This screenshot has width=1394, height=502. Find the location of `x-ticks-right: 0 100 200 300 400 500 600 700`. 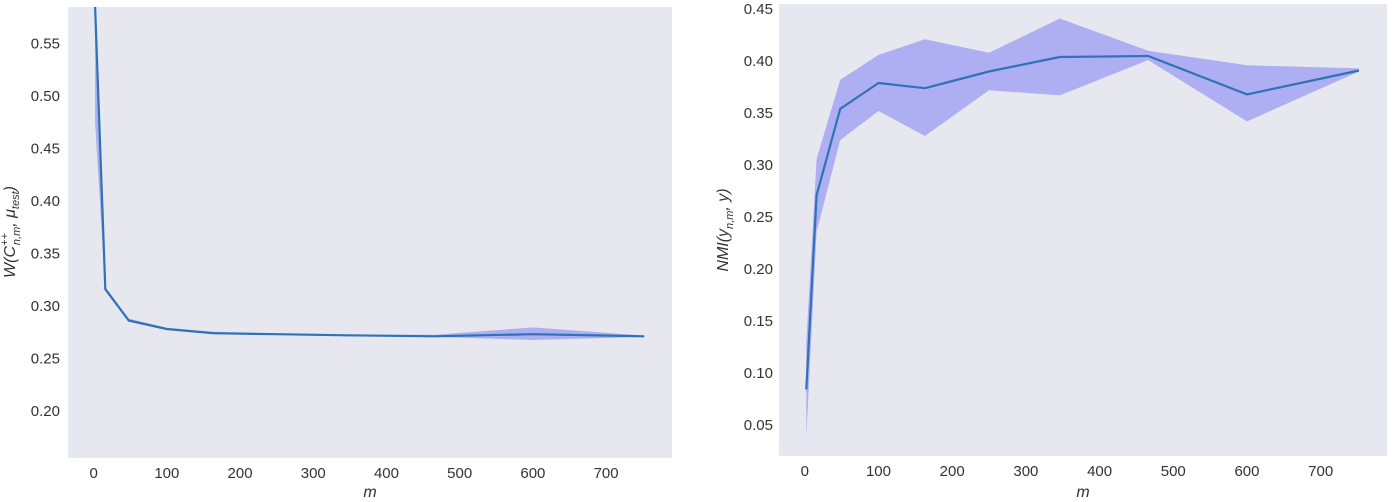

x-ticks-right: 0 100 200 300 400 500 600 700 is located at coordinates (1067, 471).